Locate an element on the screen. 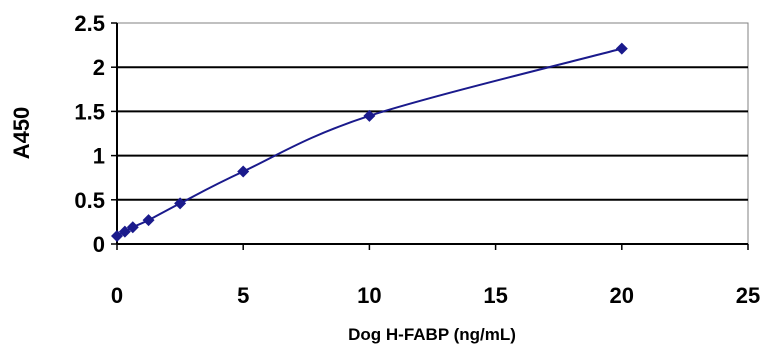 This screenshot has width=769, height=348. y-tick-label-1: 0.5 is located at coordinates (89, 200).